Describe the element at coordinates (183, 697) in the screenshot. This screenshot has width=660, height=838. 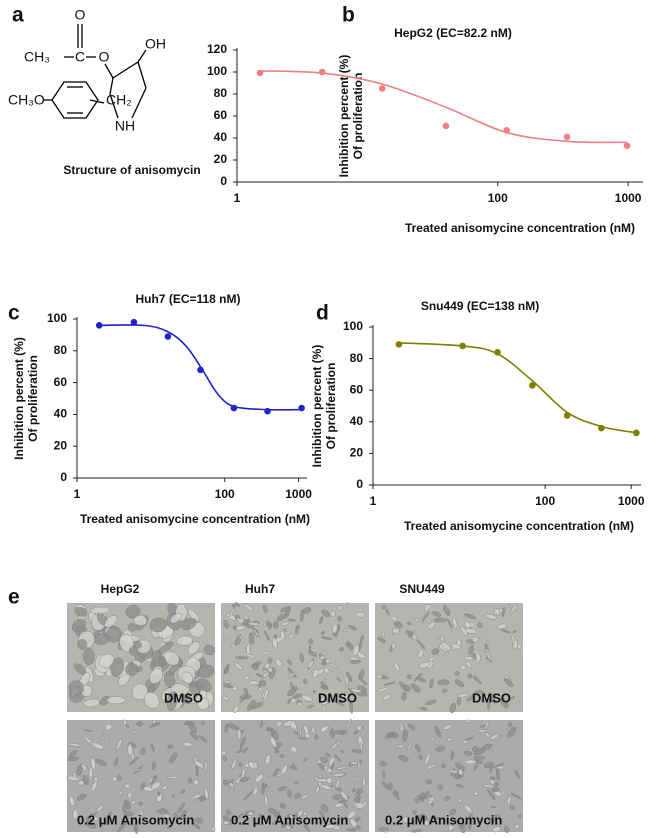
I see `condition-label: DMSO` at that location.